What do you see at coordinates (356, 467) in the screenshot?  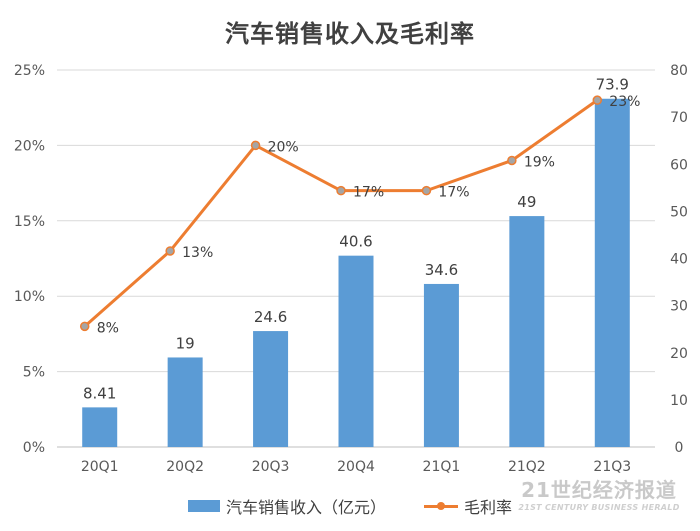 I see `x-axis-tick-label: 20Q4` at bounding box center [356, 467].